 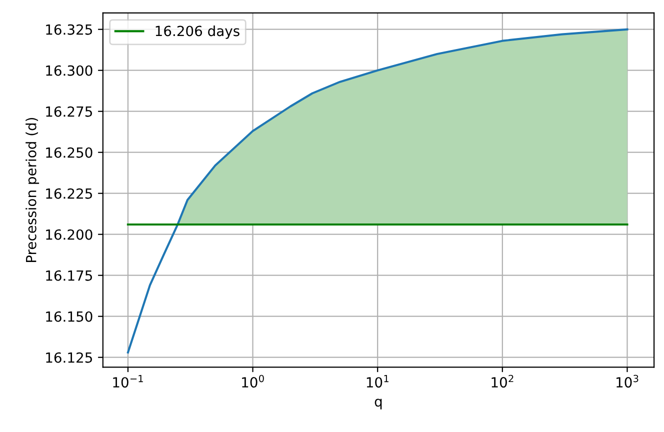 What do you see at coordinates (69, 234) in the screenshot?
I see `y-tick-label: 16.200` at bounding box center [69, 234].